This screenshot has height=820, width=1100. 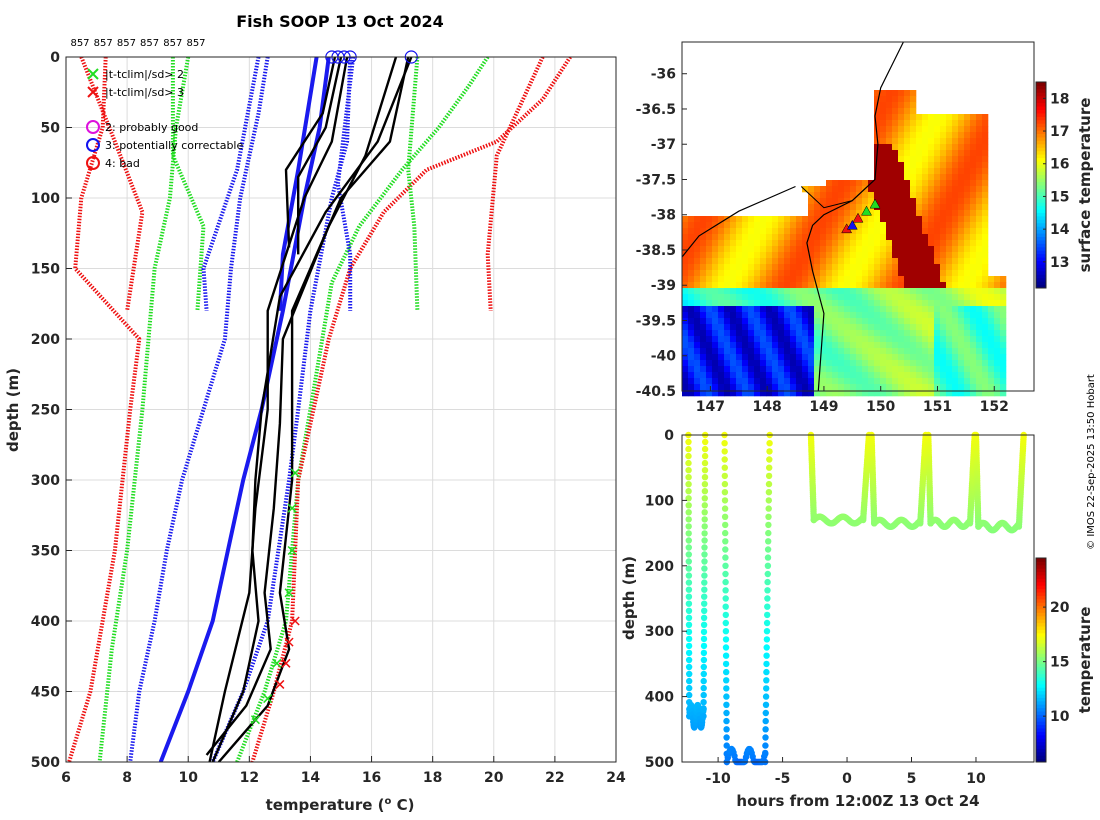 What do you see at coordinates (127, 778) in the screenshot?
I see `x-tick-label: 8` at bounding box center [127, 778].